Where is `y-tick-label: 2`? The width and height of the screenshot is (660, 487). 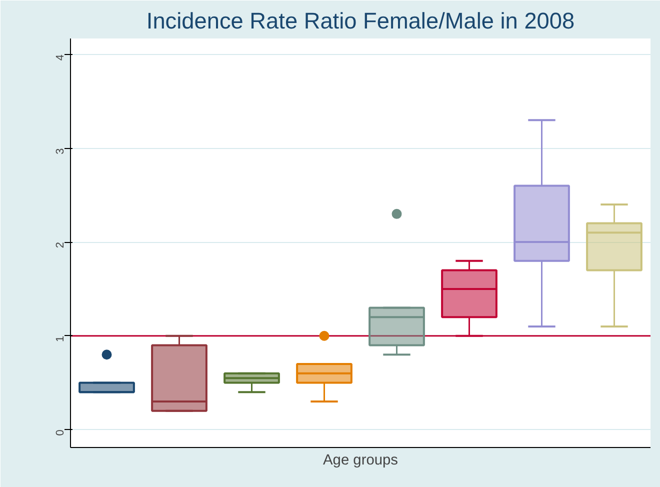
y-tick-label: 2 is located at coordinates (60, 245).